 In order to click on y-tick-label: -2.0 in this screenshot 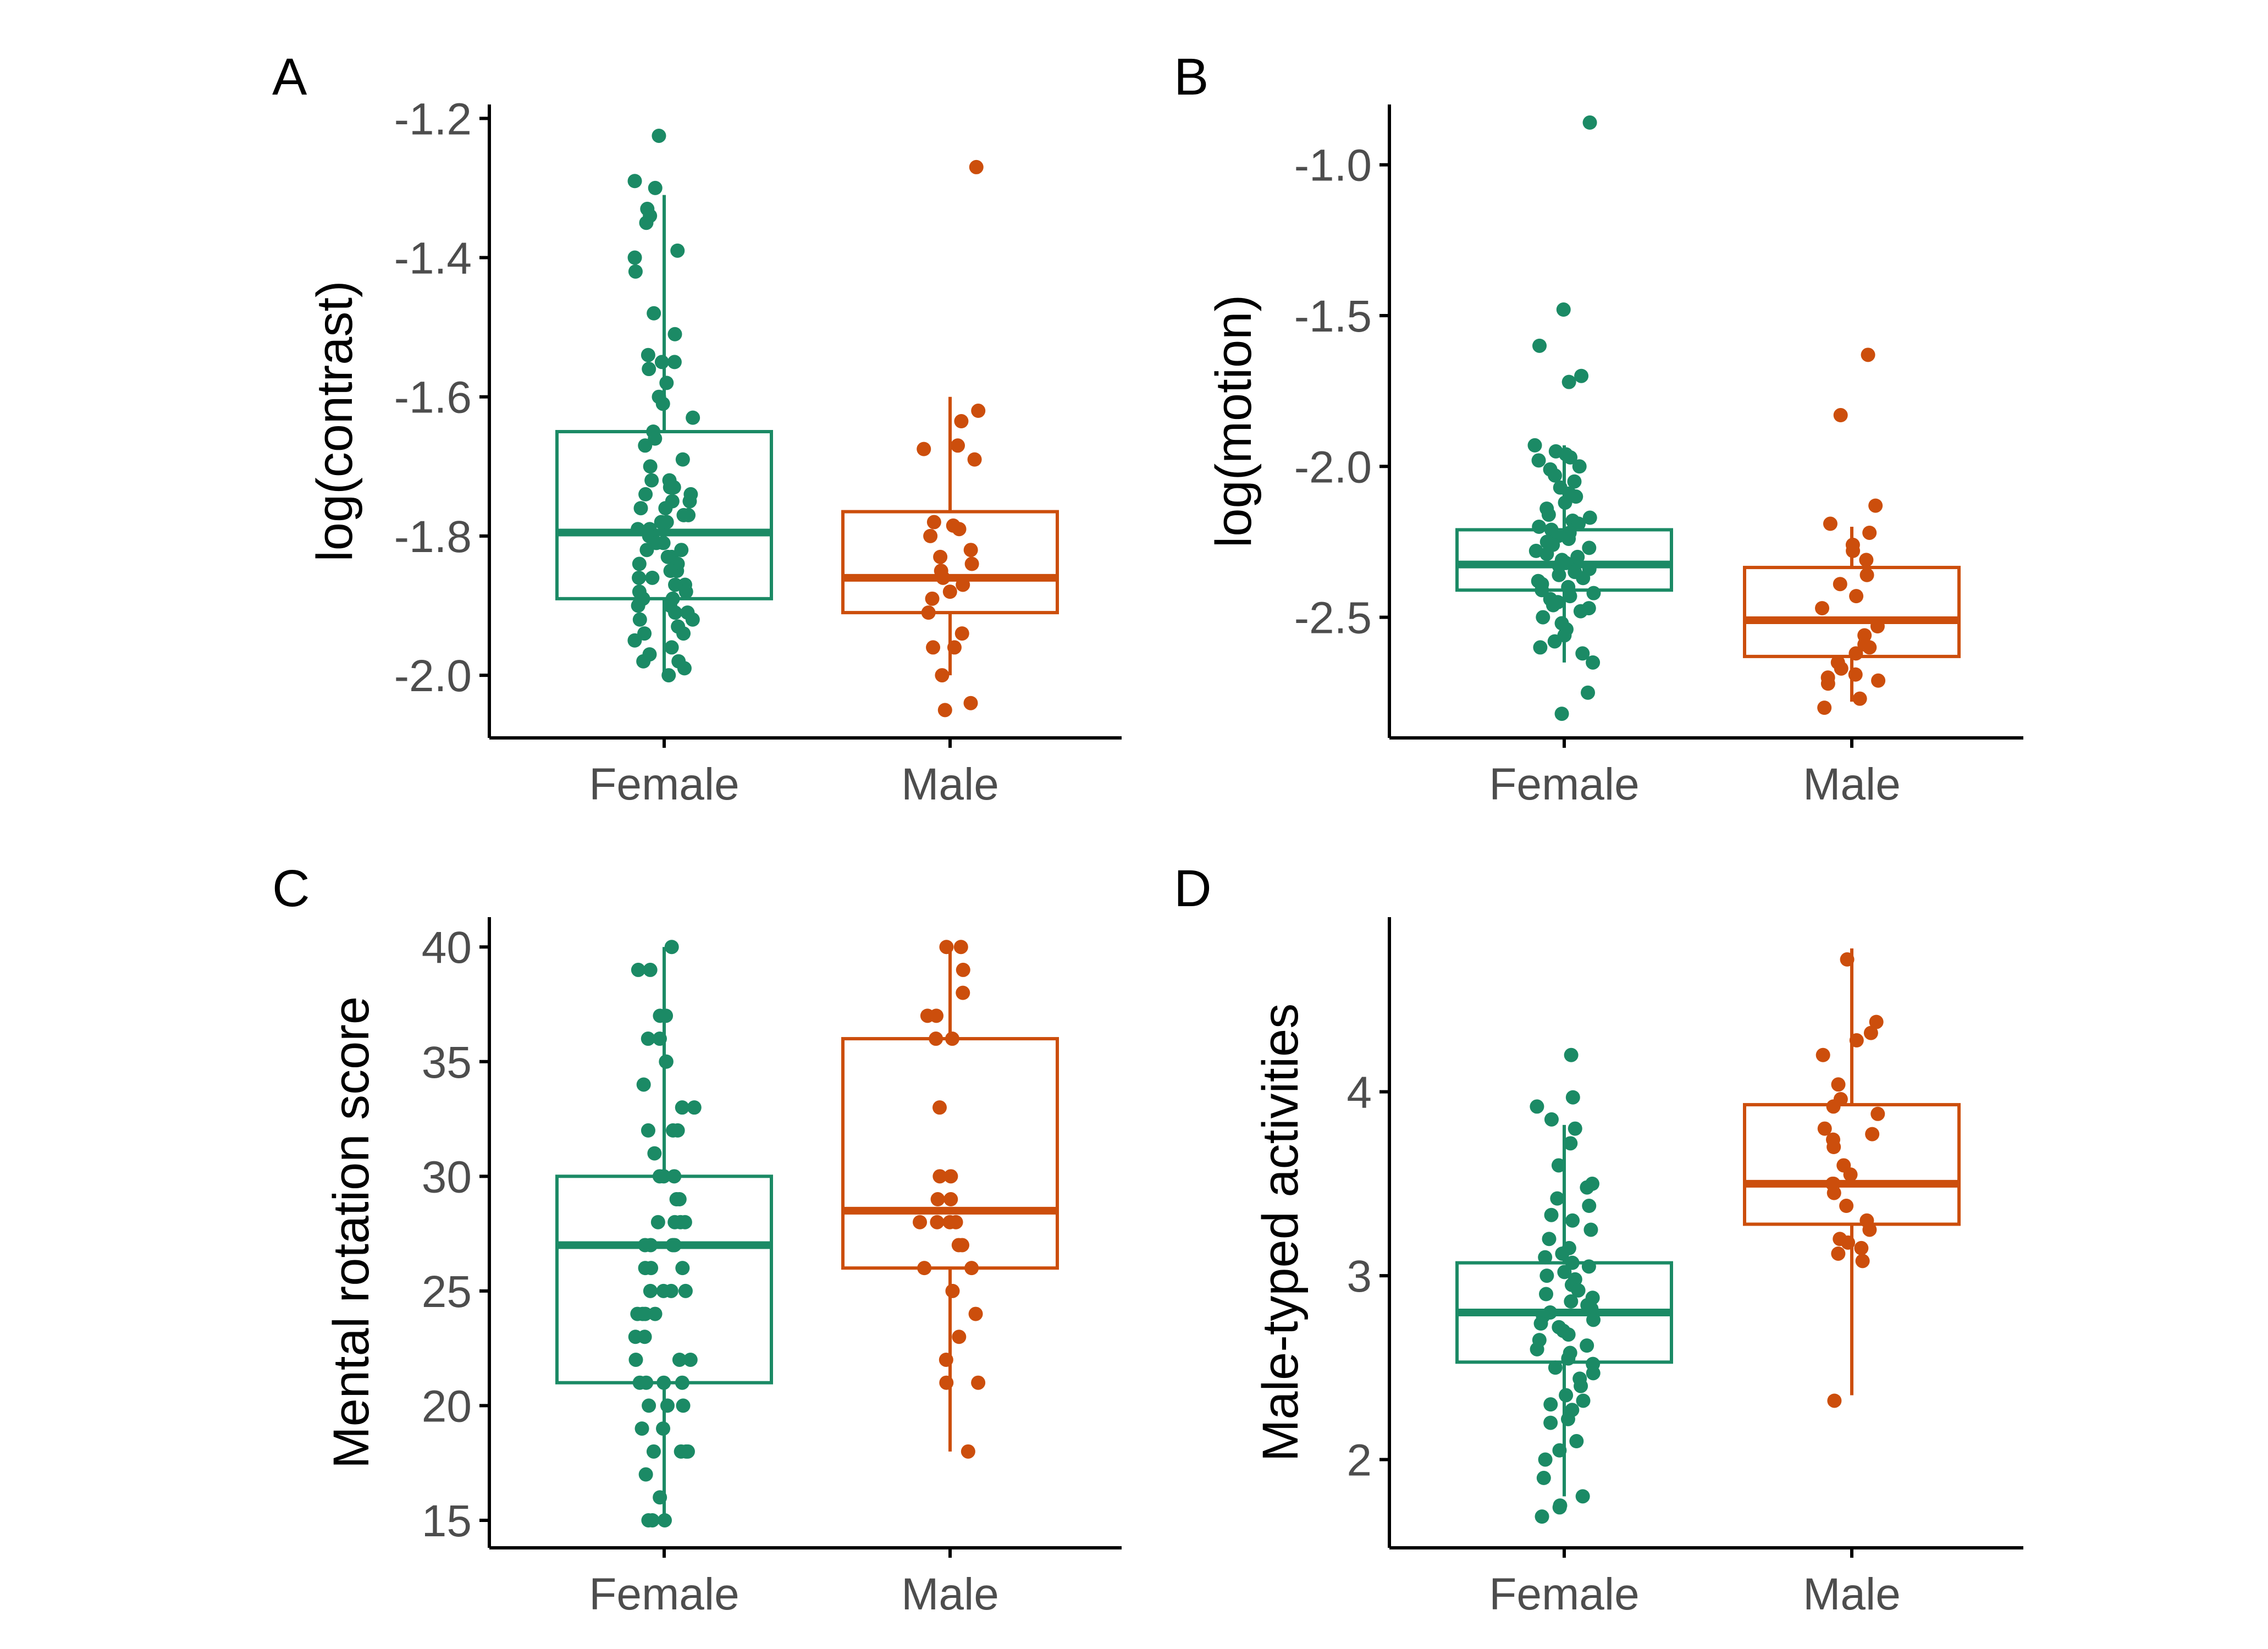, I will do `click(1333, 467)`.